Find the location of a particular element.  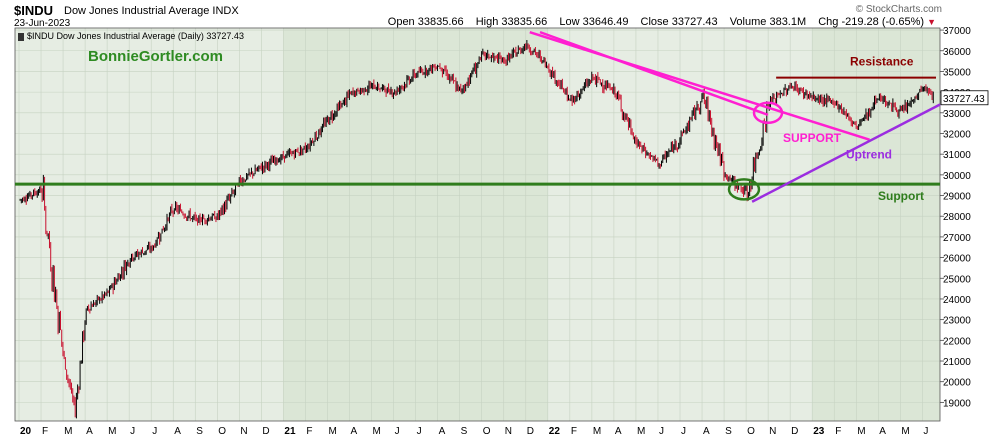

support-label: Support is located at coordinates (901, 196).